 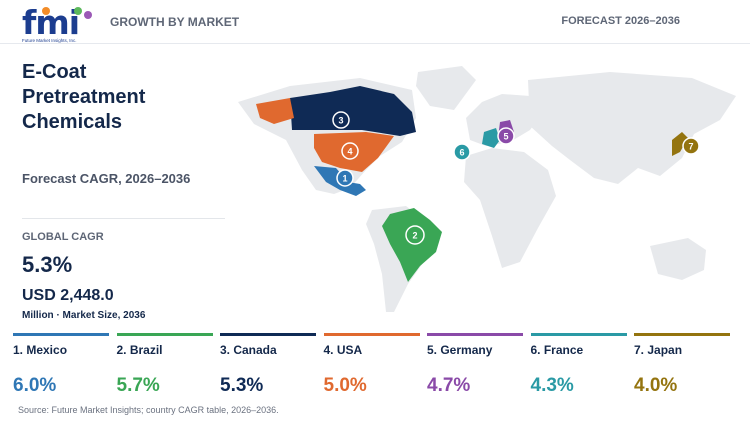 I want to click on card-label-canada: 3. Canada, so click(x=248, y=350).